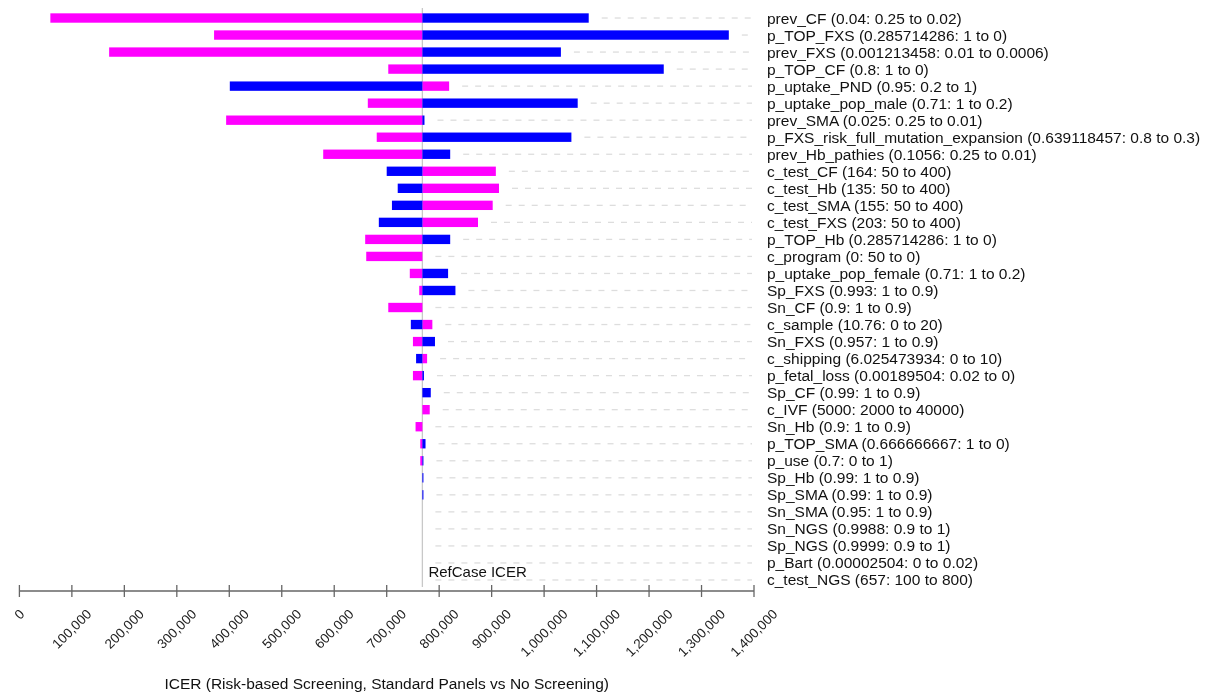 The width and height of the screenshot is (1214, 696). I want to click on y-tick-label: p_FXS_risk_full_mutation_expansion (0.639118457: 0.8 to 0.3), so click(984, 137).